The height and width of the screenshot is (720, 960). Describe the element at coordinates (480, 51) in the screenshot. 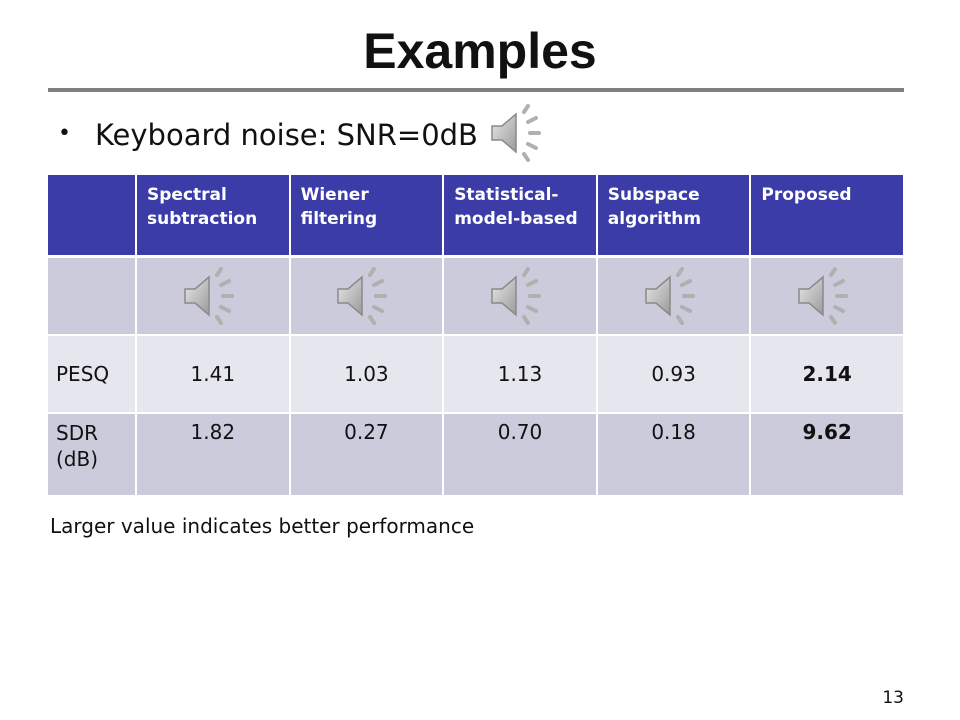

I see `slide-title: Examples` at that location.